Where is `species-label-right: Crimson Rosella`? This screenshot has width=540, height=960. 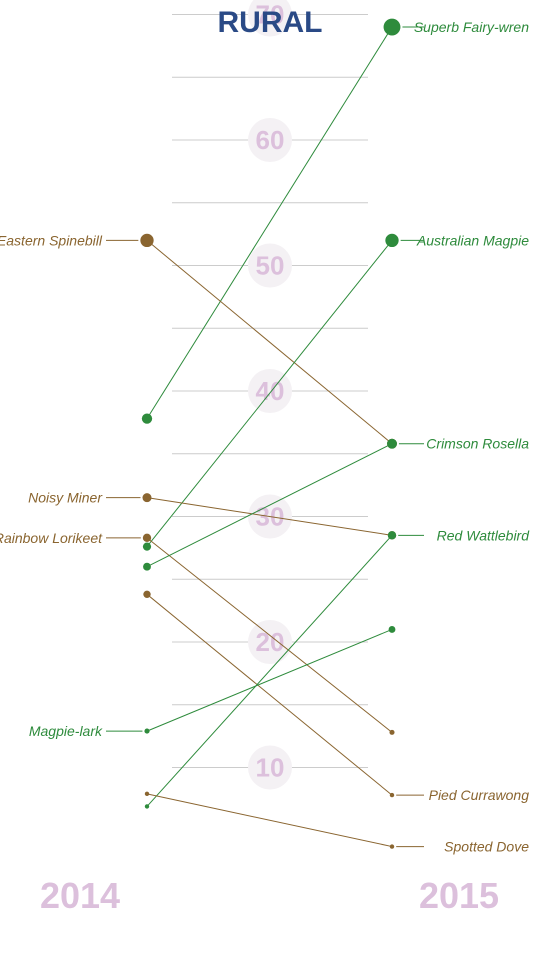
species-label-right: Crimson Rosella is located at coordinates (477, 444).